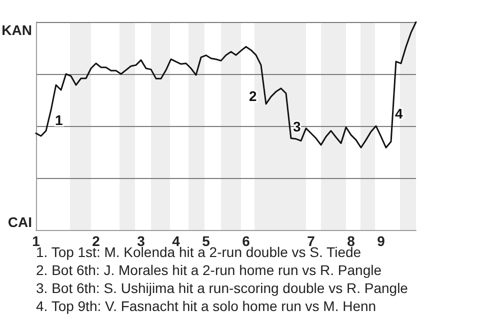  What do you see at coordinates (399, 114) in the screenshot?
I see `annotation: 4` at bounding box center [399, 114].